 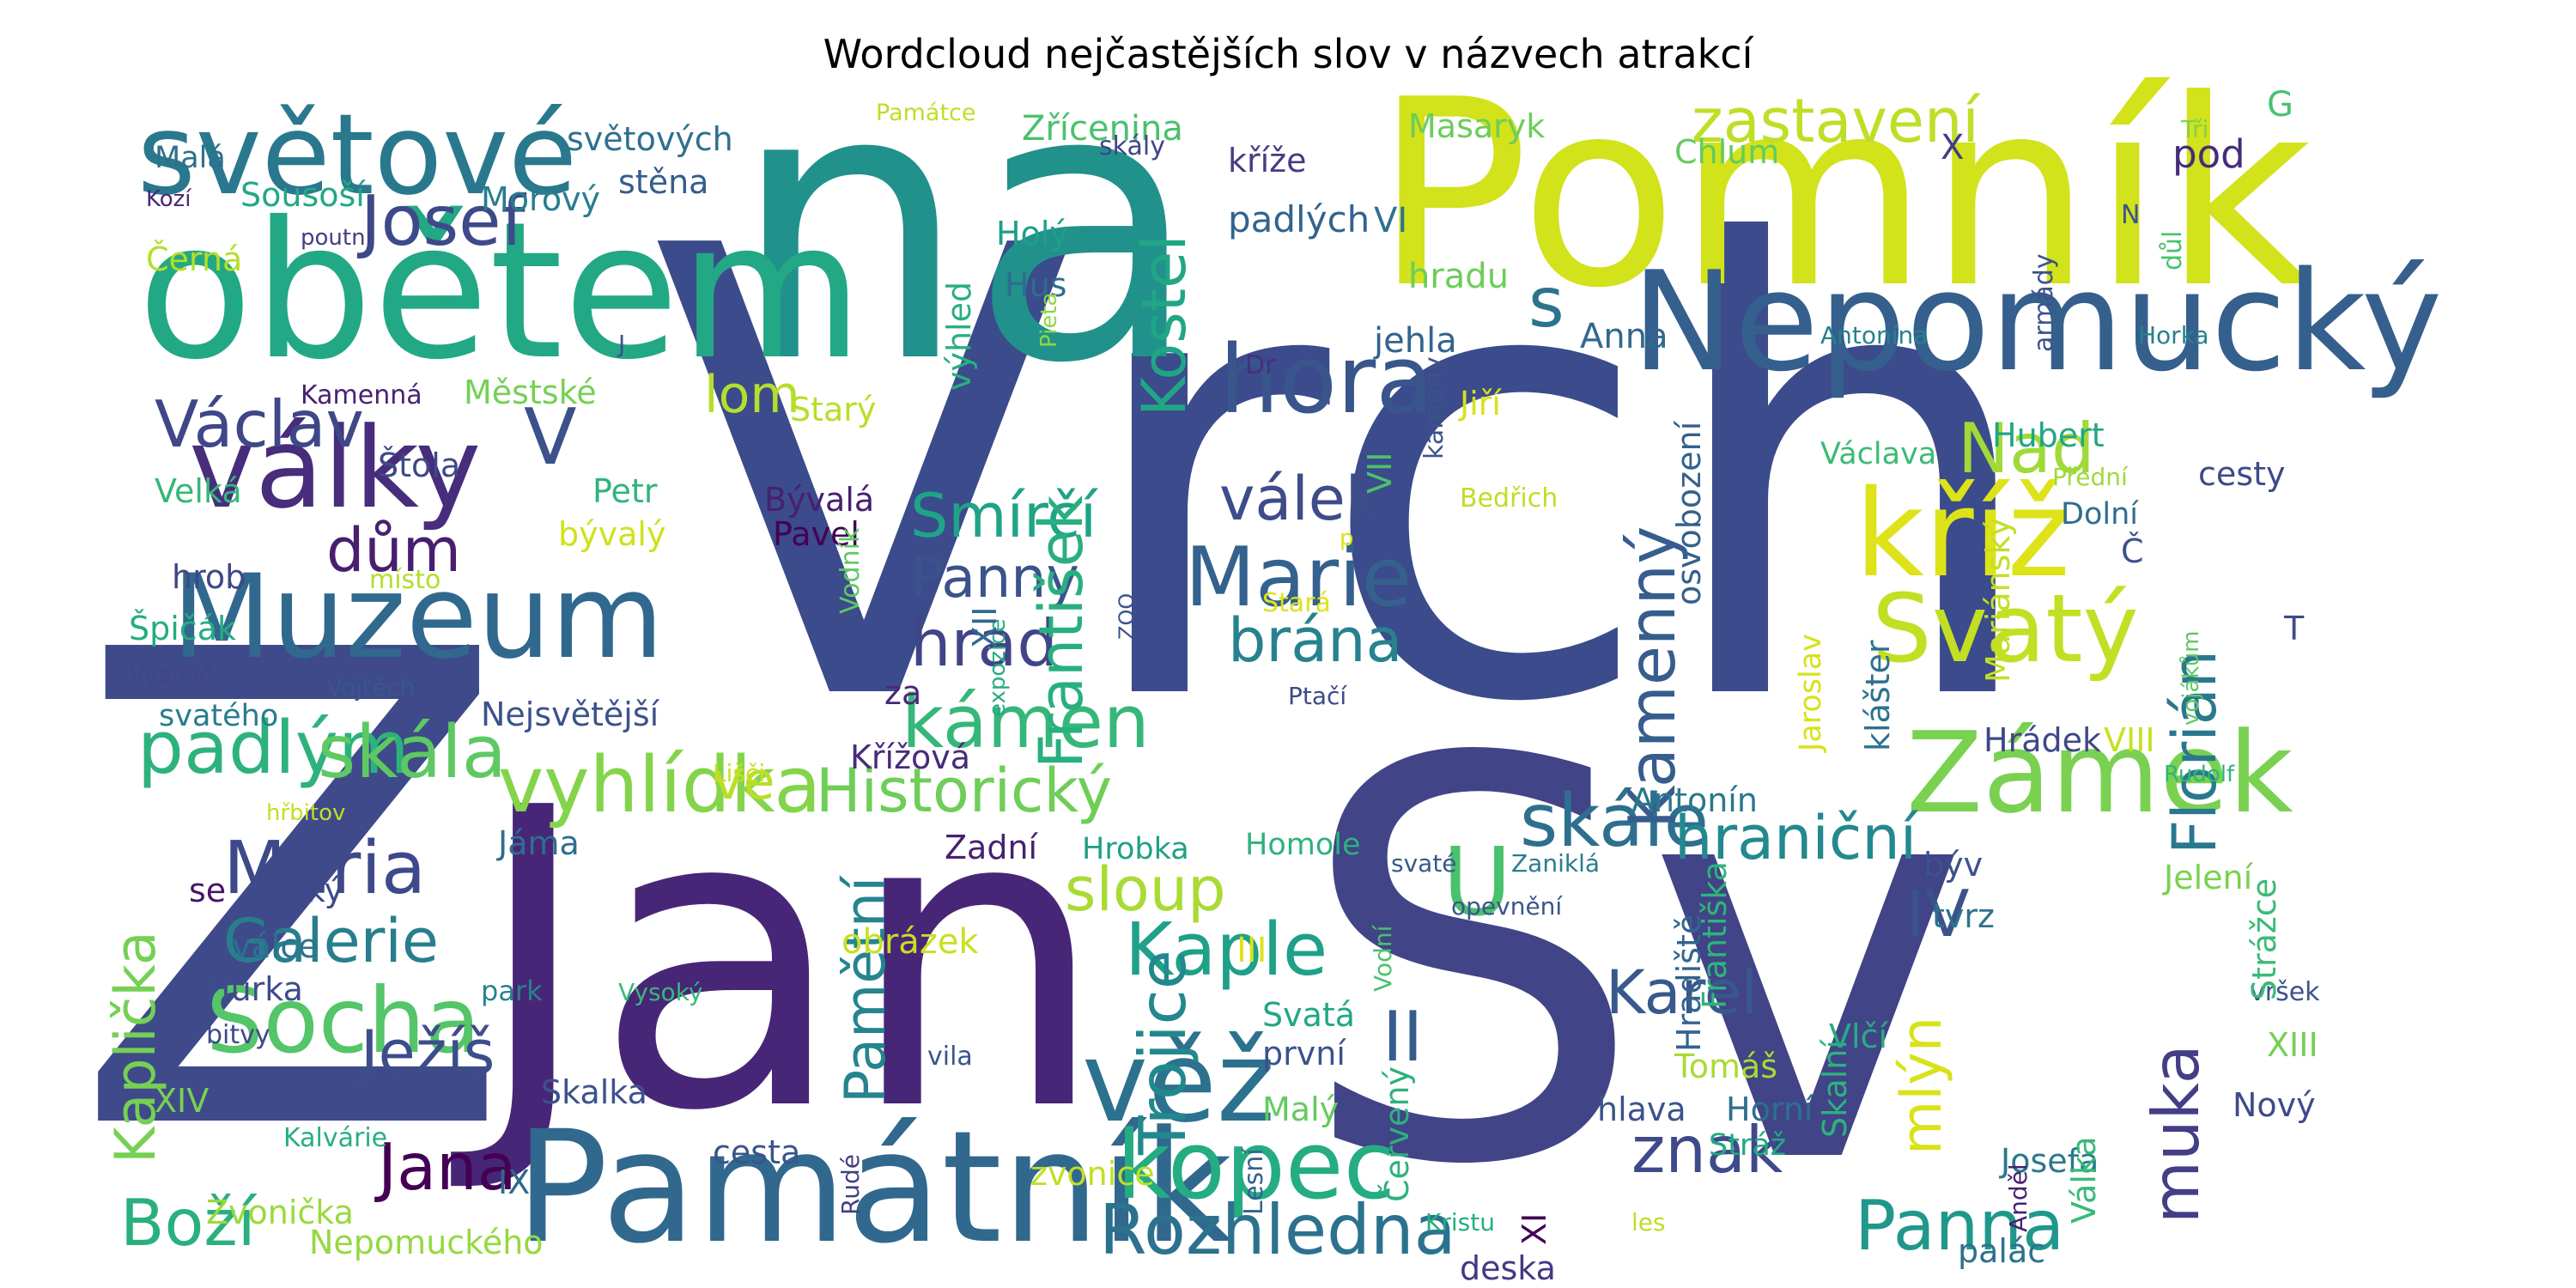 What do you see at coordinates (2264, 939) in the screenshot?
I see `word-strazce: Strážce` at bounding box center [2264, 939].